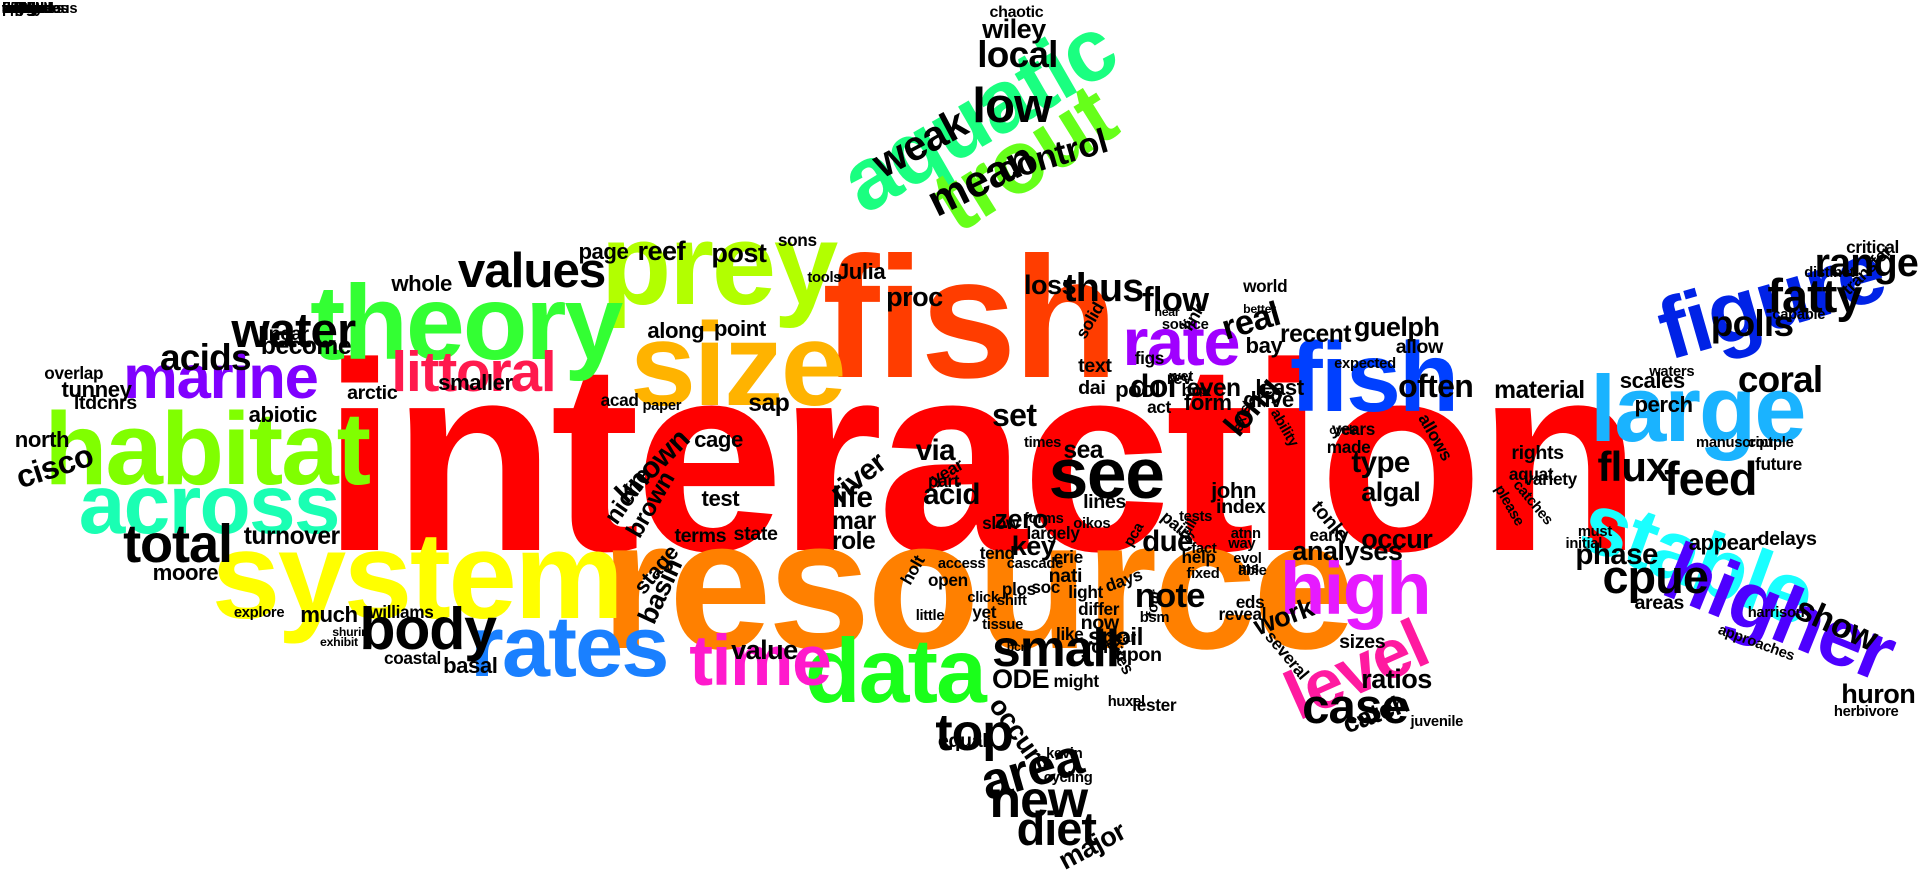 This screenshot has width=1920, height=887. Describe the element at coordinates (1866, 262) in the screenshot. I see `word-range: range` at that location.